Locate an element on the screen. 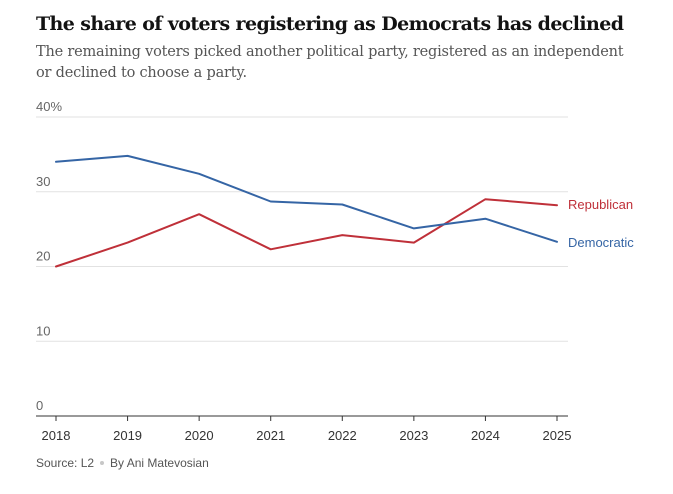 The height and width of the screenshot is (494, 673). series-labels: Republican Democratic is located at coordinates (601, 223).